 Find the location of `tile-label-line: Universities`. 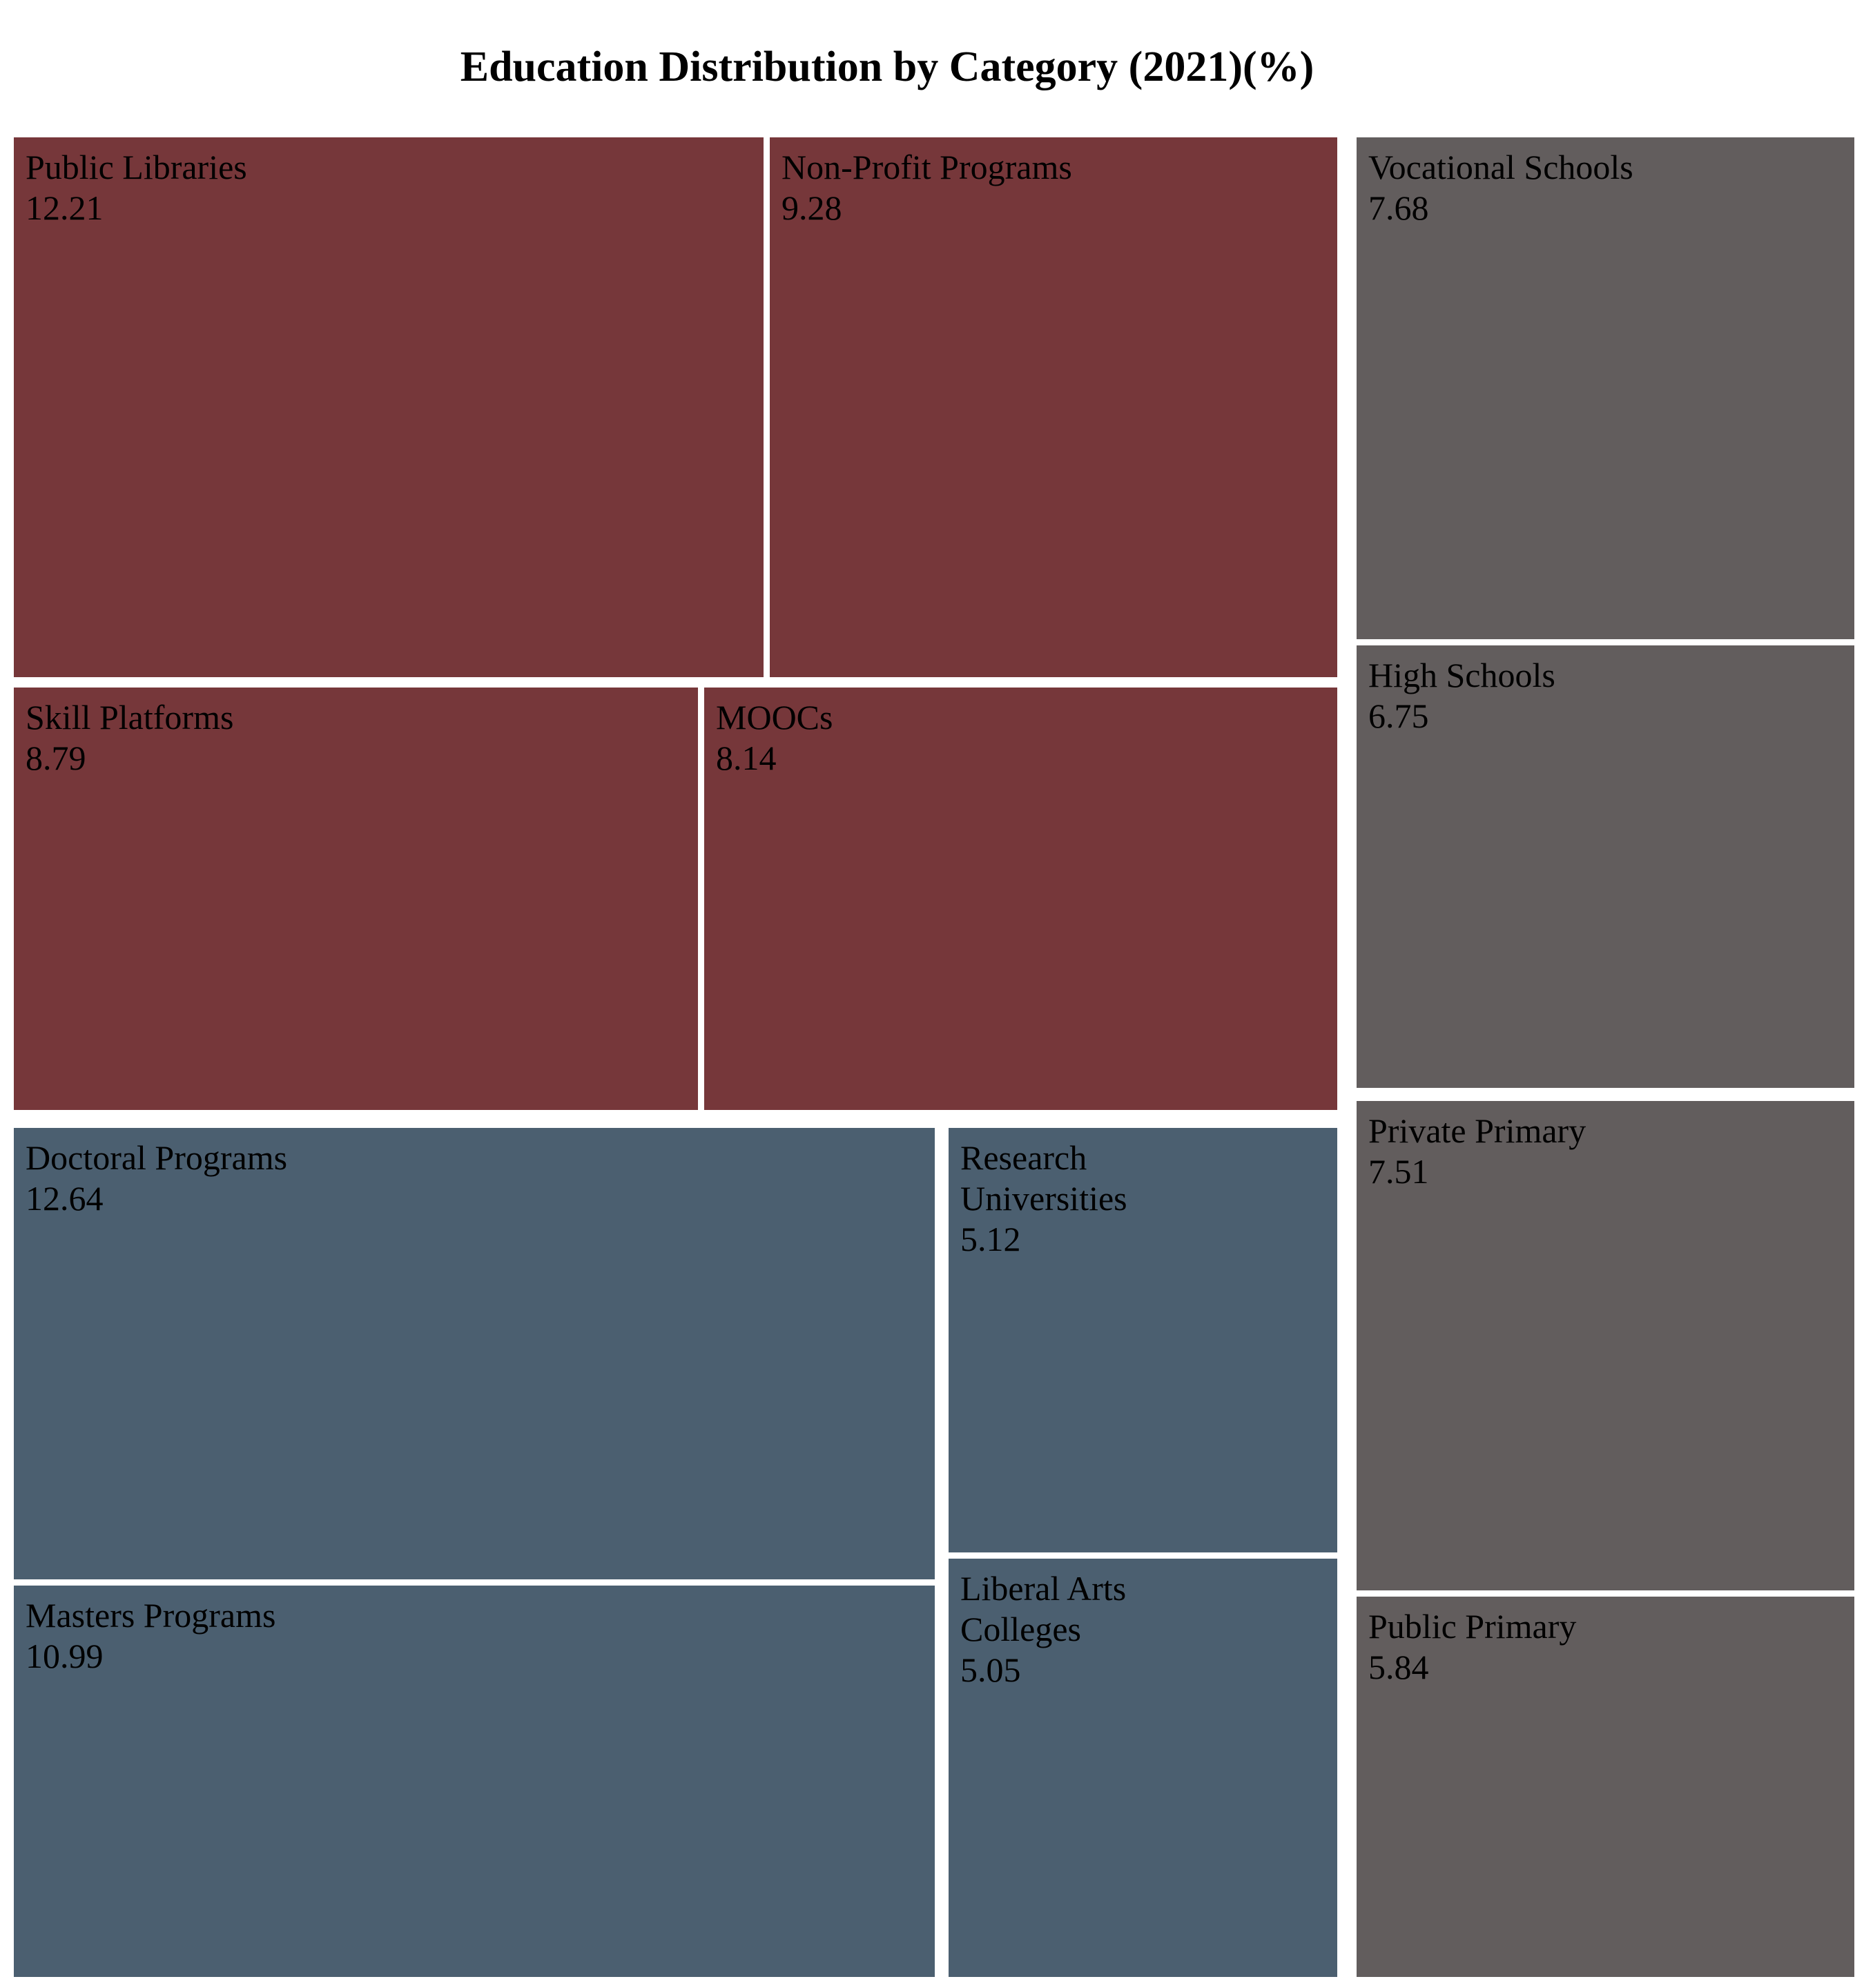

tile-label-line: Universities is located at coordinates (1044, 1198).